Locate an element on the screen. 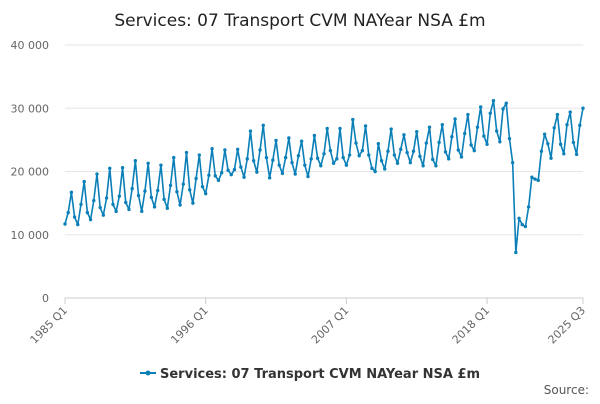 The width and height of the screenshot is (600, 404). x-tick-label: 2025 Q3 is located at coordinates (567, 325).